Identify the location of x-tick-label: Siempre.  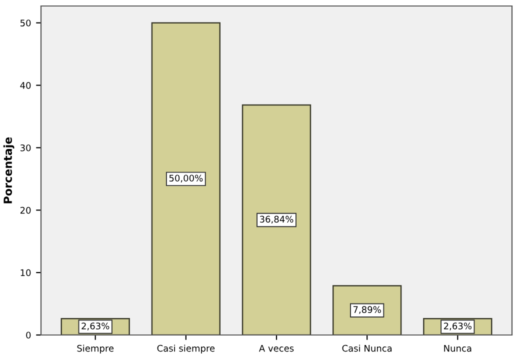
(95, 349).